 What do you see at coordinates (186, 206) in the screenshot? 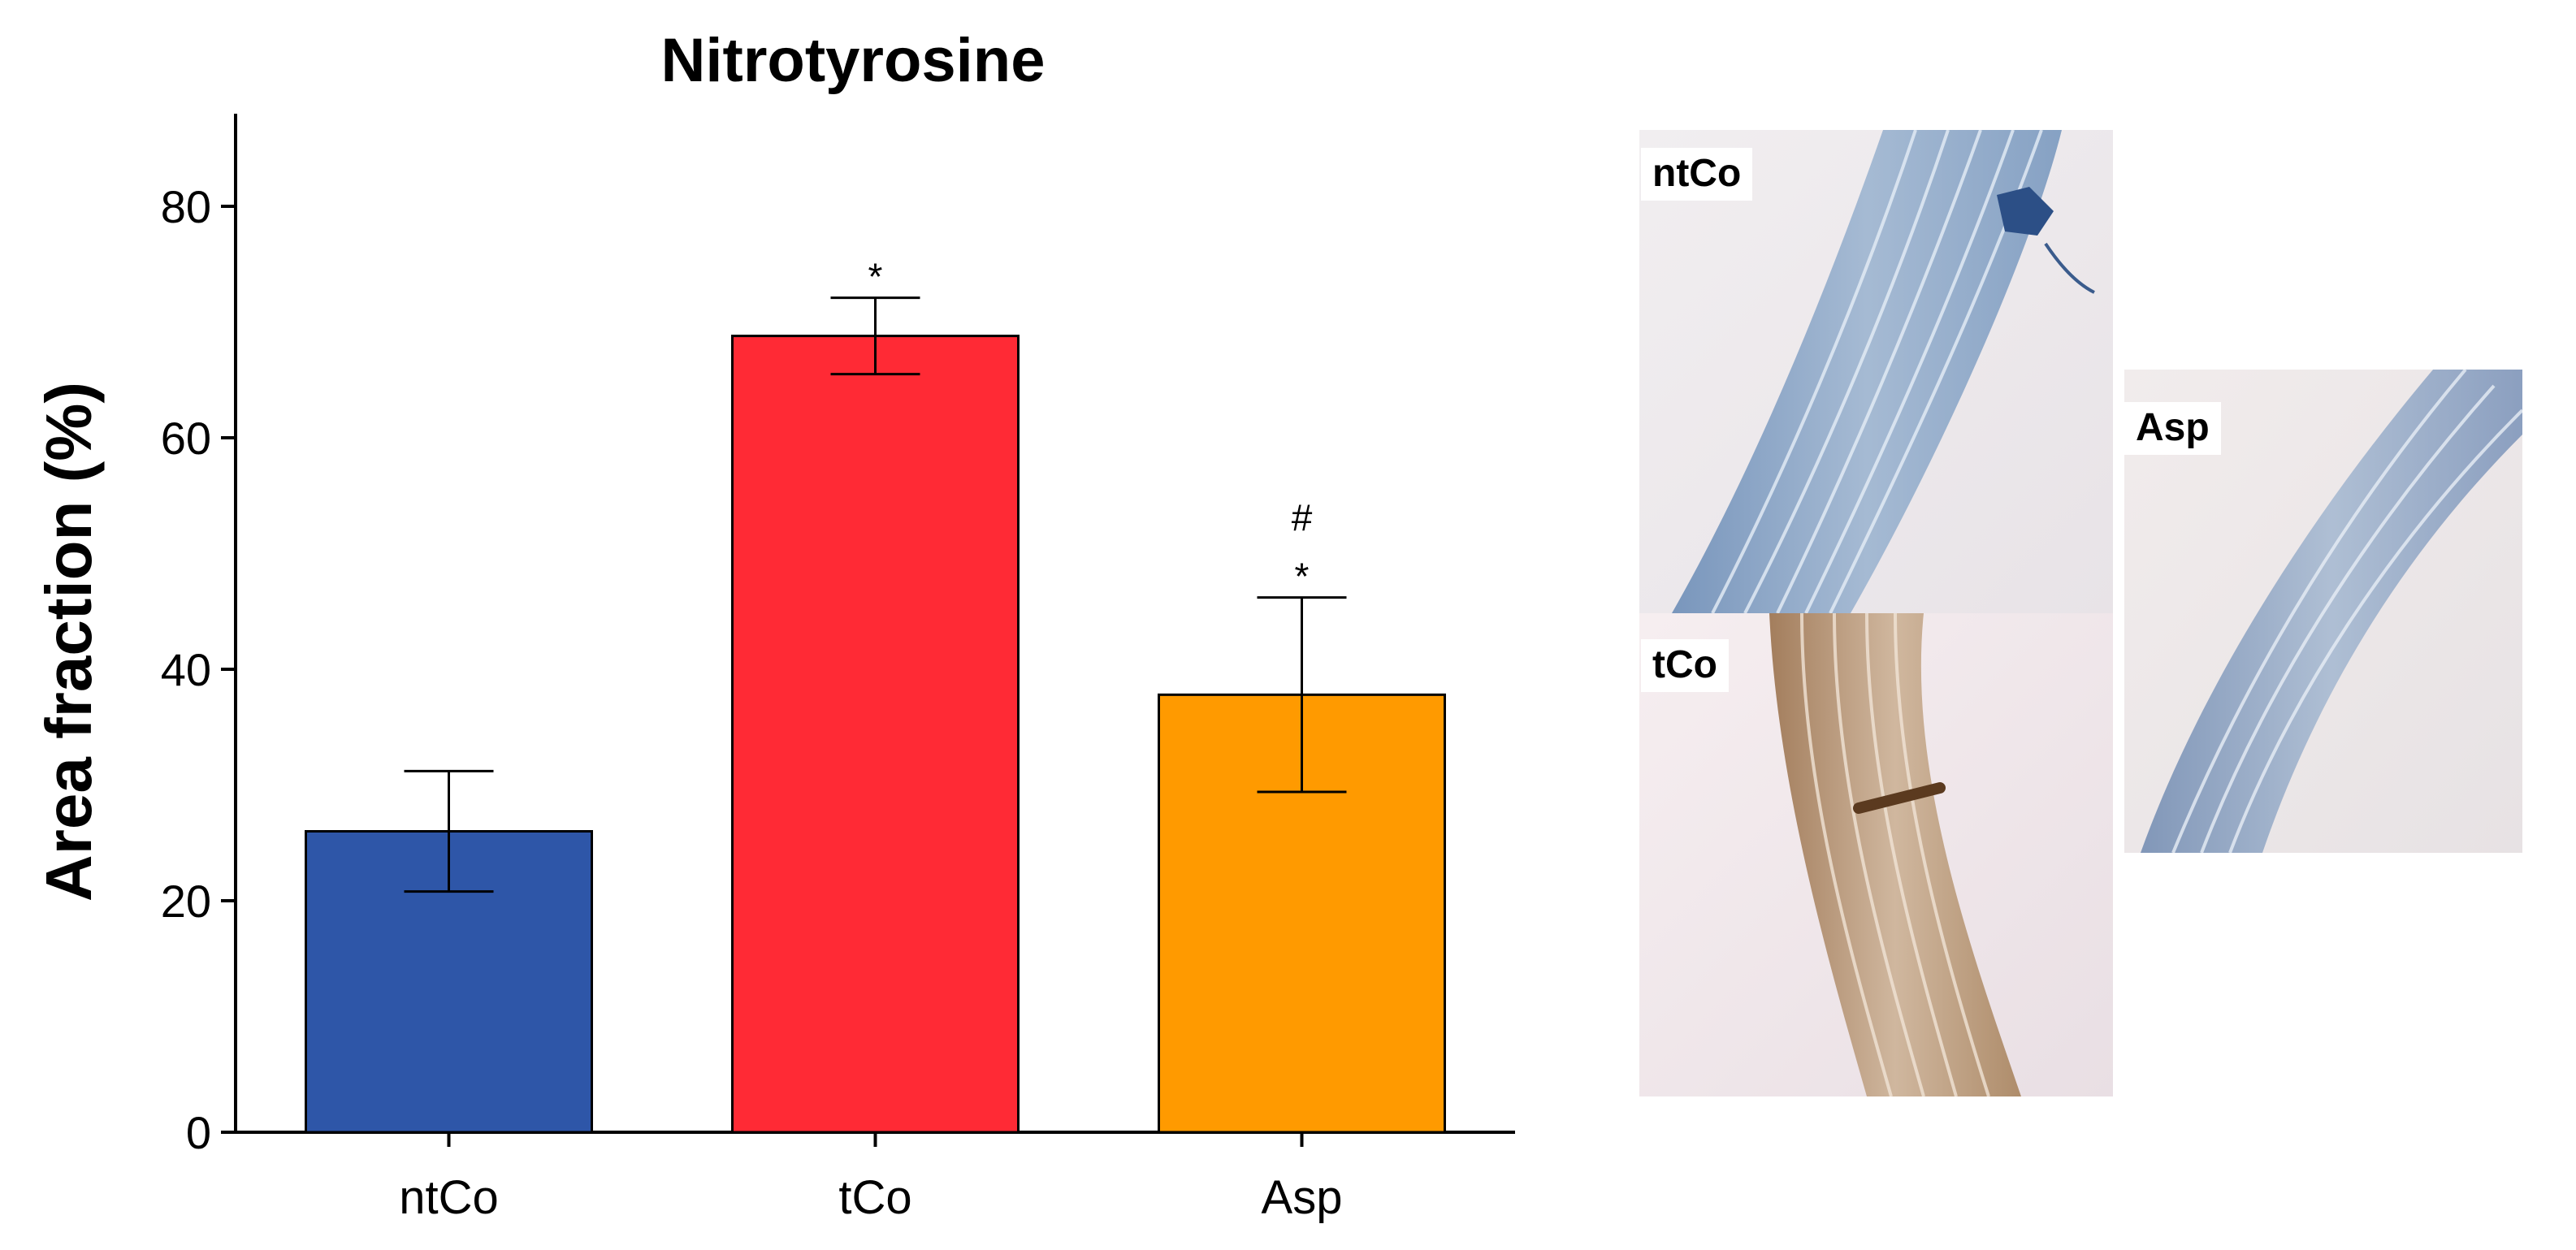
I see `y-tick-label: 80` at bounding box center [186, 206].